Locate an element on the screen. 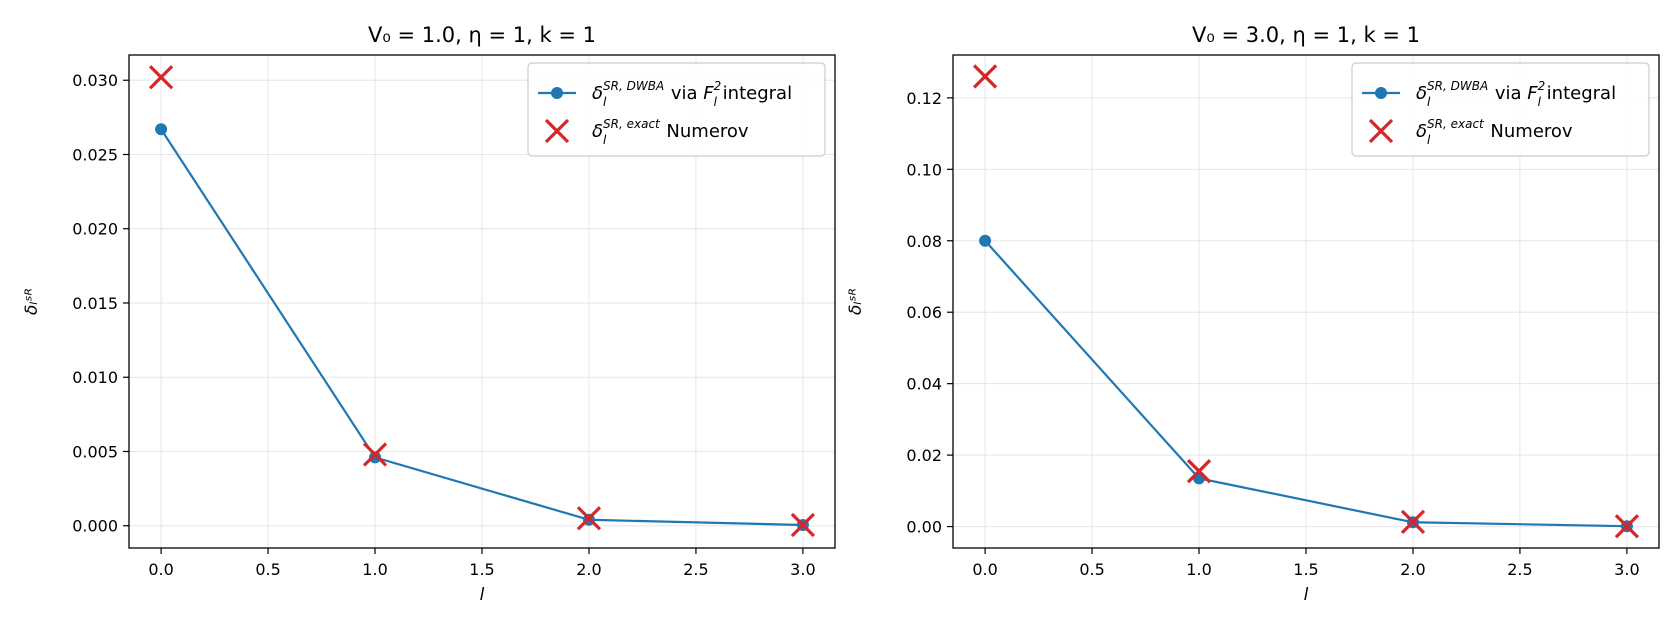  y-tick-label: 0.02 is located at coordinates (924, 455).